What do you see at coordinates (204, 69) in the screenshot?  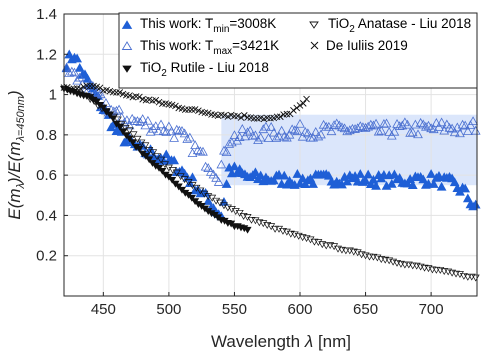 I see `svg-text: TiO2 Rutile - Liu 2018` at bounding box center [204, 69].